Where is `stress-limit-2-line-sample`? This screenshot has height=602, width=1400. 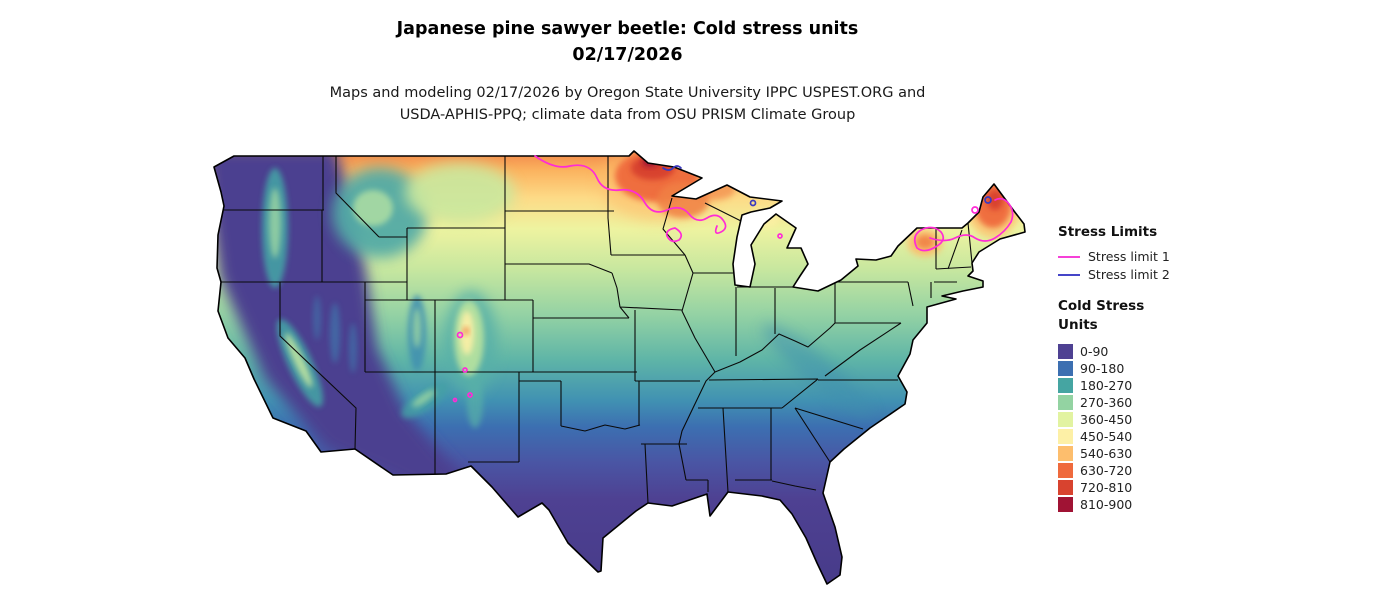 stress-limit-2-line-sample is located at coordinates (1069, 274).